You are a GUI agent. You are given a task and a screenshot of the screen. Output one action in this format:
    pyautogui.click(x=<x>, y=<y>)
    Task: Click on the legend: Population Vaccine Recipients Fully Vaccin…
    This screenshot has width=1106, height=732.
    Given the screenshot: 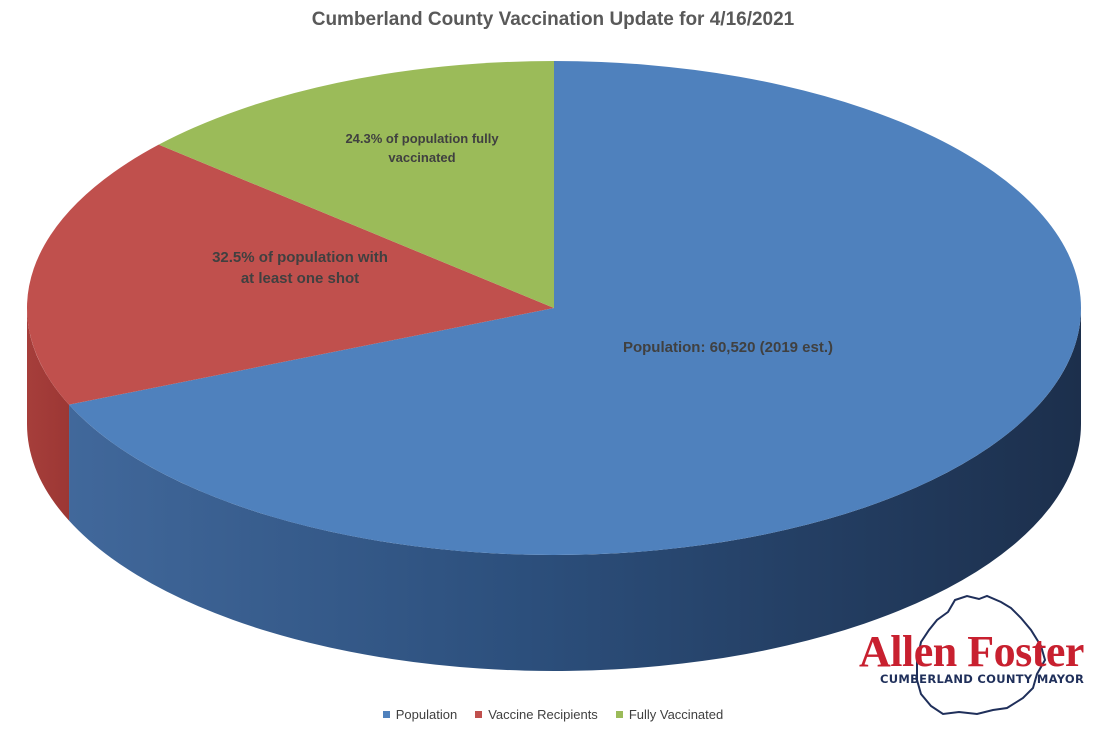 What is the action you would take?
    pyautogui.click(x=553, y=714)
    